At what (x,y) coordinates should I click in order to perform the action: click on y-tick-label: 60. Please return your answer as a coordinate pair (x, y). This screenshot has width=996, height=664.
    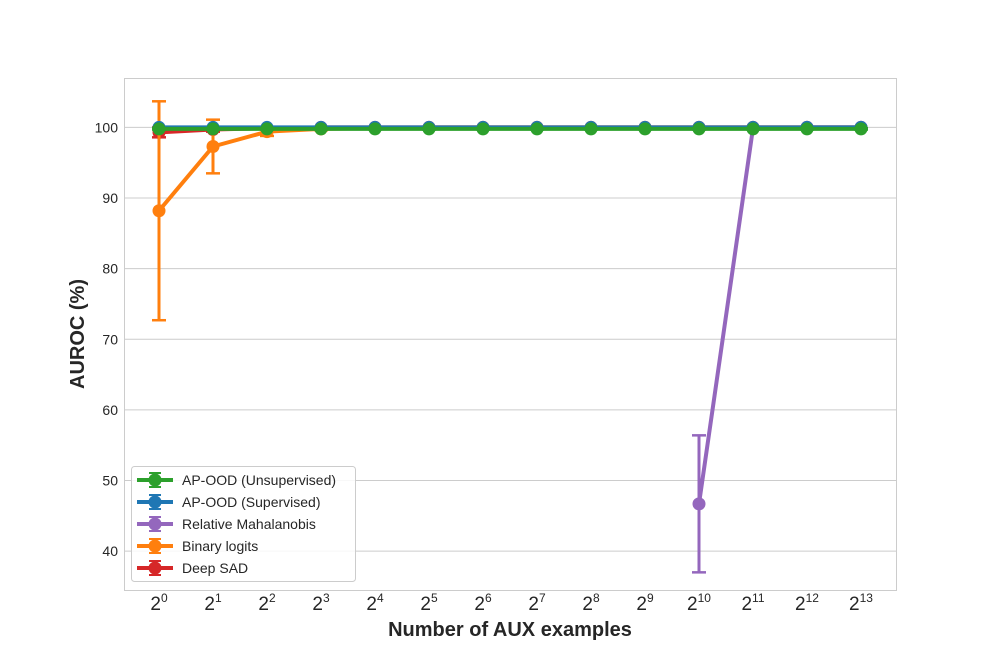
    Looking at the image, I should click on (110, 410).